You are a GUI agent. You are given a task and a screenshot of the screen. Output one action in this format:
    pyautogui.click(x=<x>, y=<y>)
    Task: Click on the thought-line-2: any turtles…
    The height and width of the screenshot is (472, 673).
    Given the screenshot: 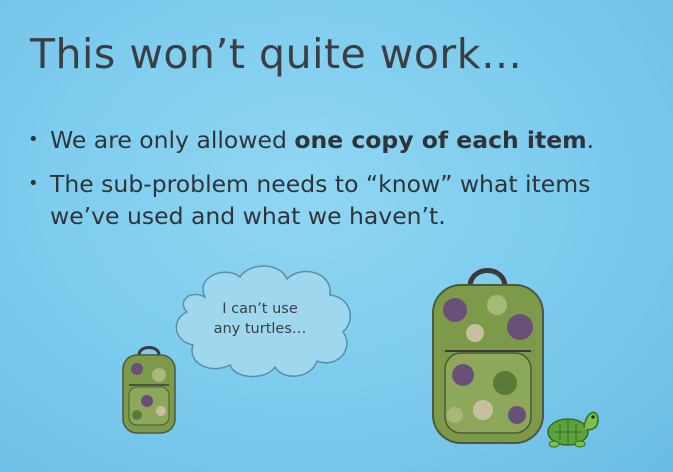 What is the action you would take?
    pyautogui.click(x=260, y=329)
    